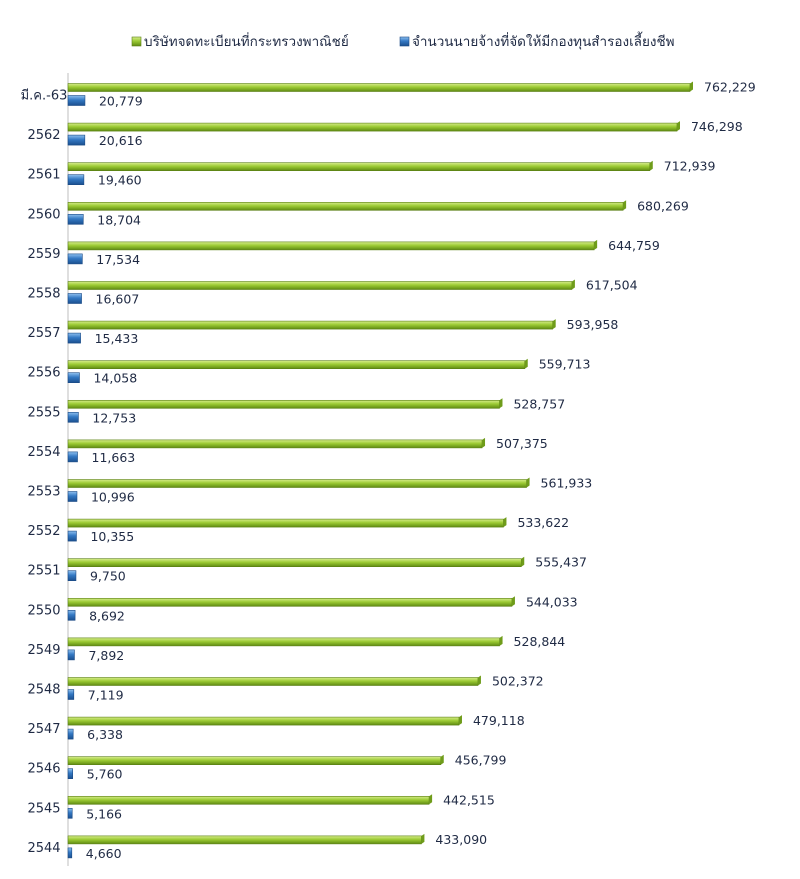  Describe the element at coordinates (105, 774) in the screenshot. I see `value-label-provident-fund-employers-18: 5,760` at that location.